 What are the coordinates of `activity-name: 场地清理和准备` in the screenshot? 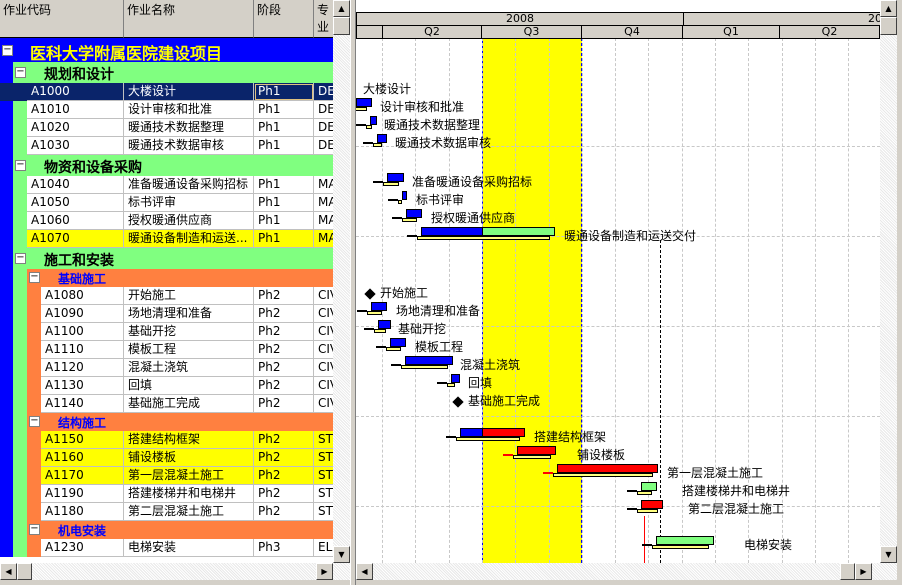 It's located at (189, 314).